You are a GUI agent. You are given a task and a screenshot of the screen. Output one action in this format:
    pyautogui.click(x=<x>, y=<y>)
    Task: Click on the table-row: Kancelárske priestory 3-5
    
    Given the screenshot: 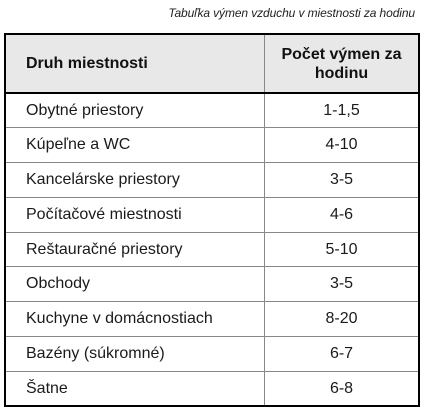 What is the action you would take?
    pyautogui.click(x=212, y=180)
    